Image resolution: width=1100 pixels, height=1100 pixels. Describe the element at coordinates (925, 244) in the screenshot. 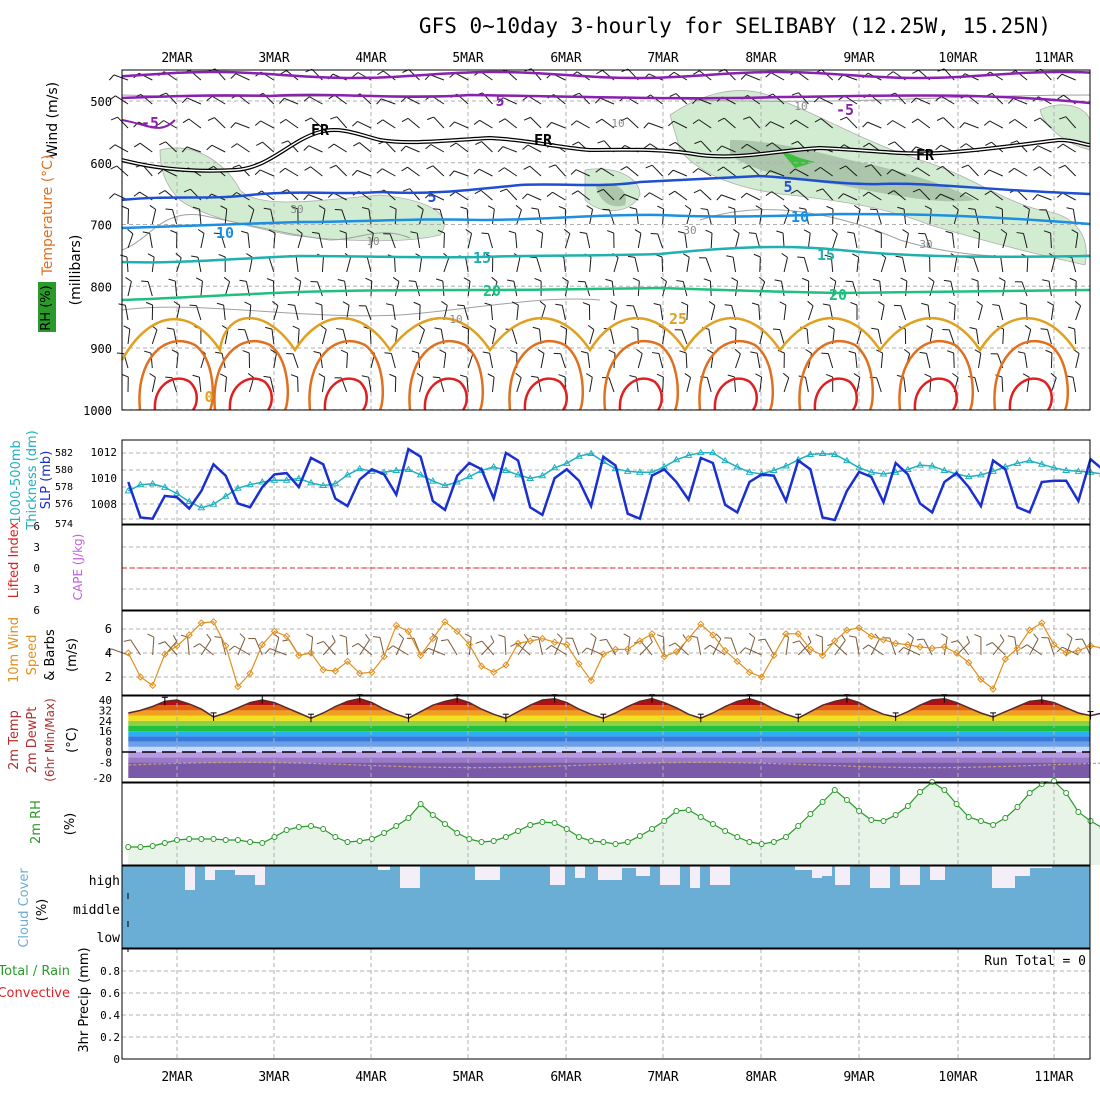

I see `rh-contour-label: 30` at that location.